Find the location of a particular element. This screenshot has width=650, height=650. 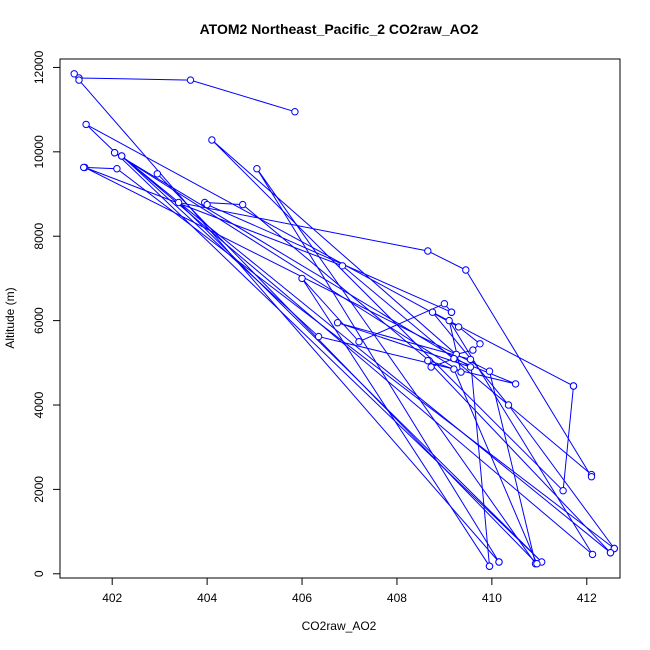

x-tick-label: 402 is located at coordinates (112, 598).